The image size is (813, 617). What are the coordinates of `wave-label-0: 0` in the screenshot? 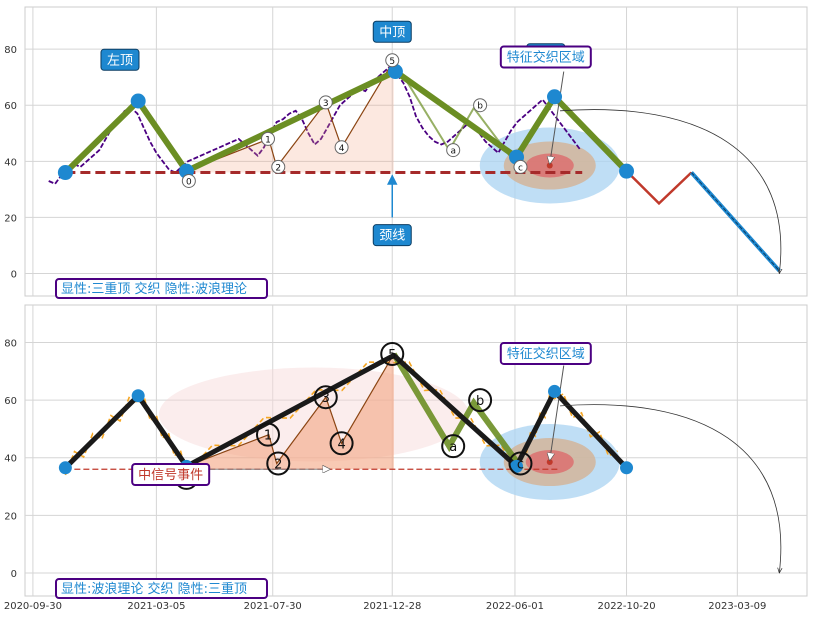 It's located at (189, 182).